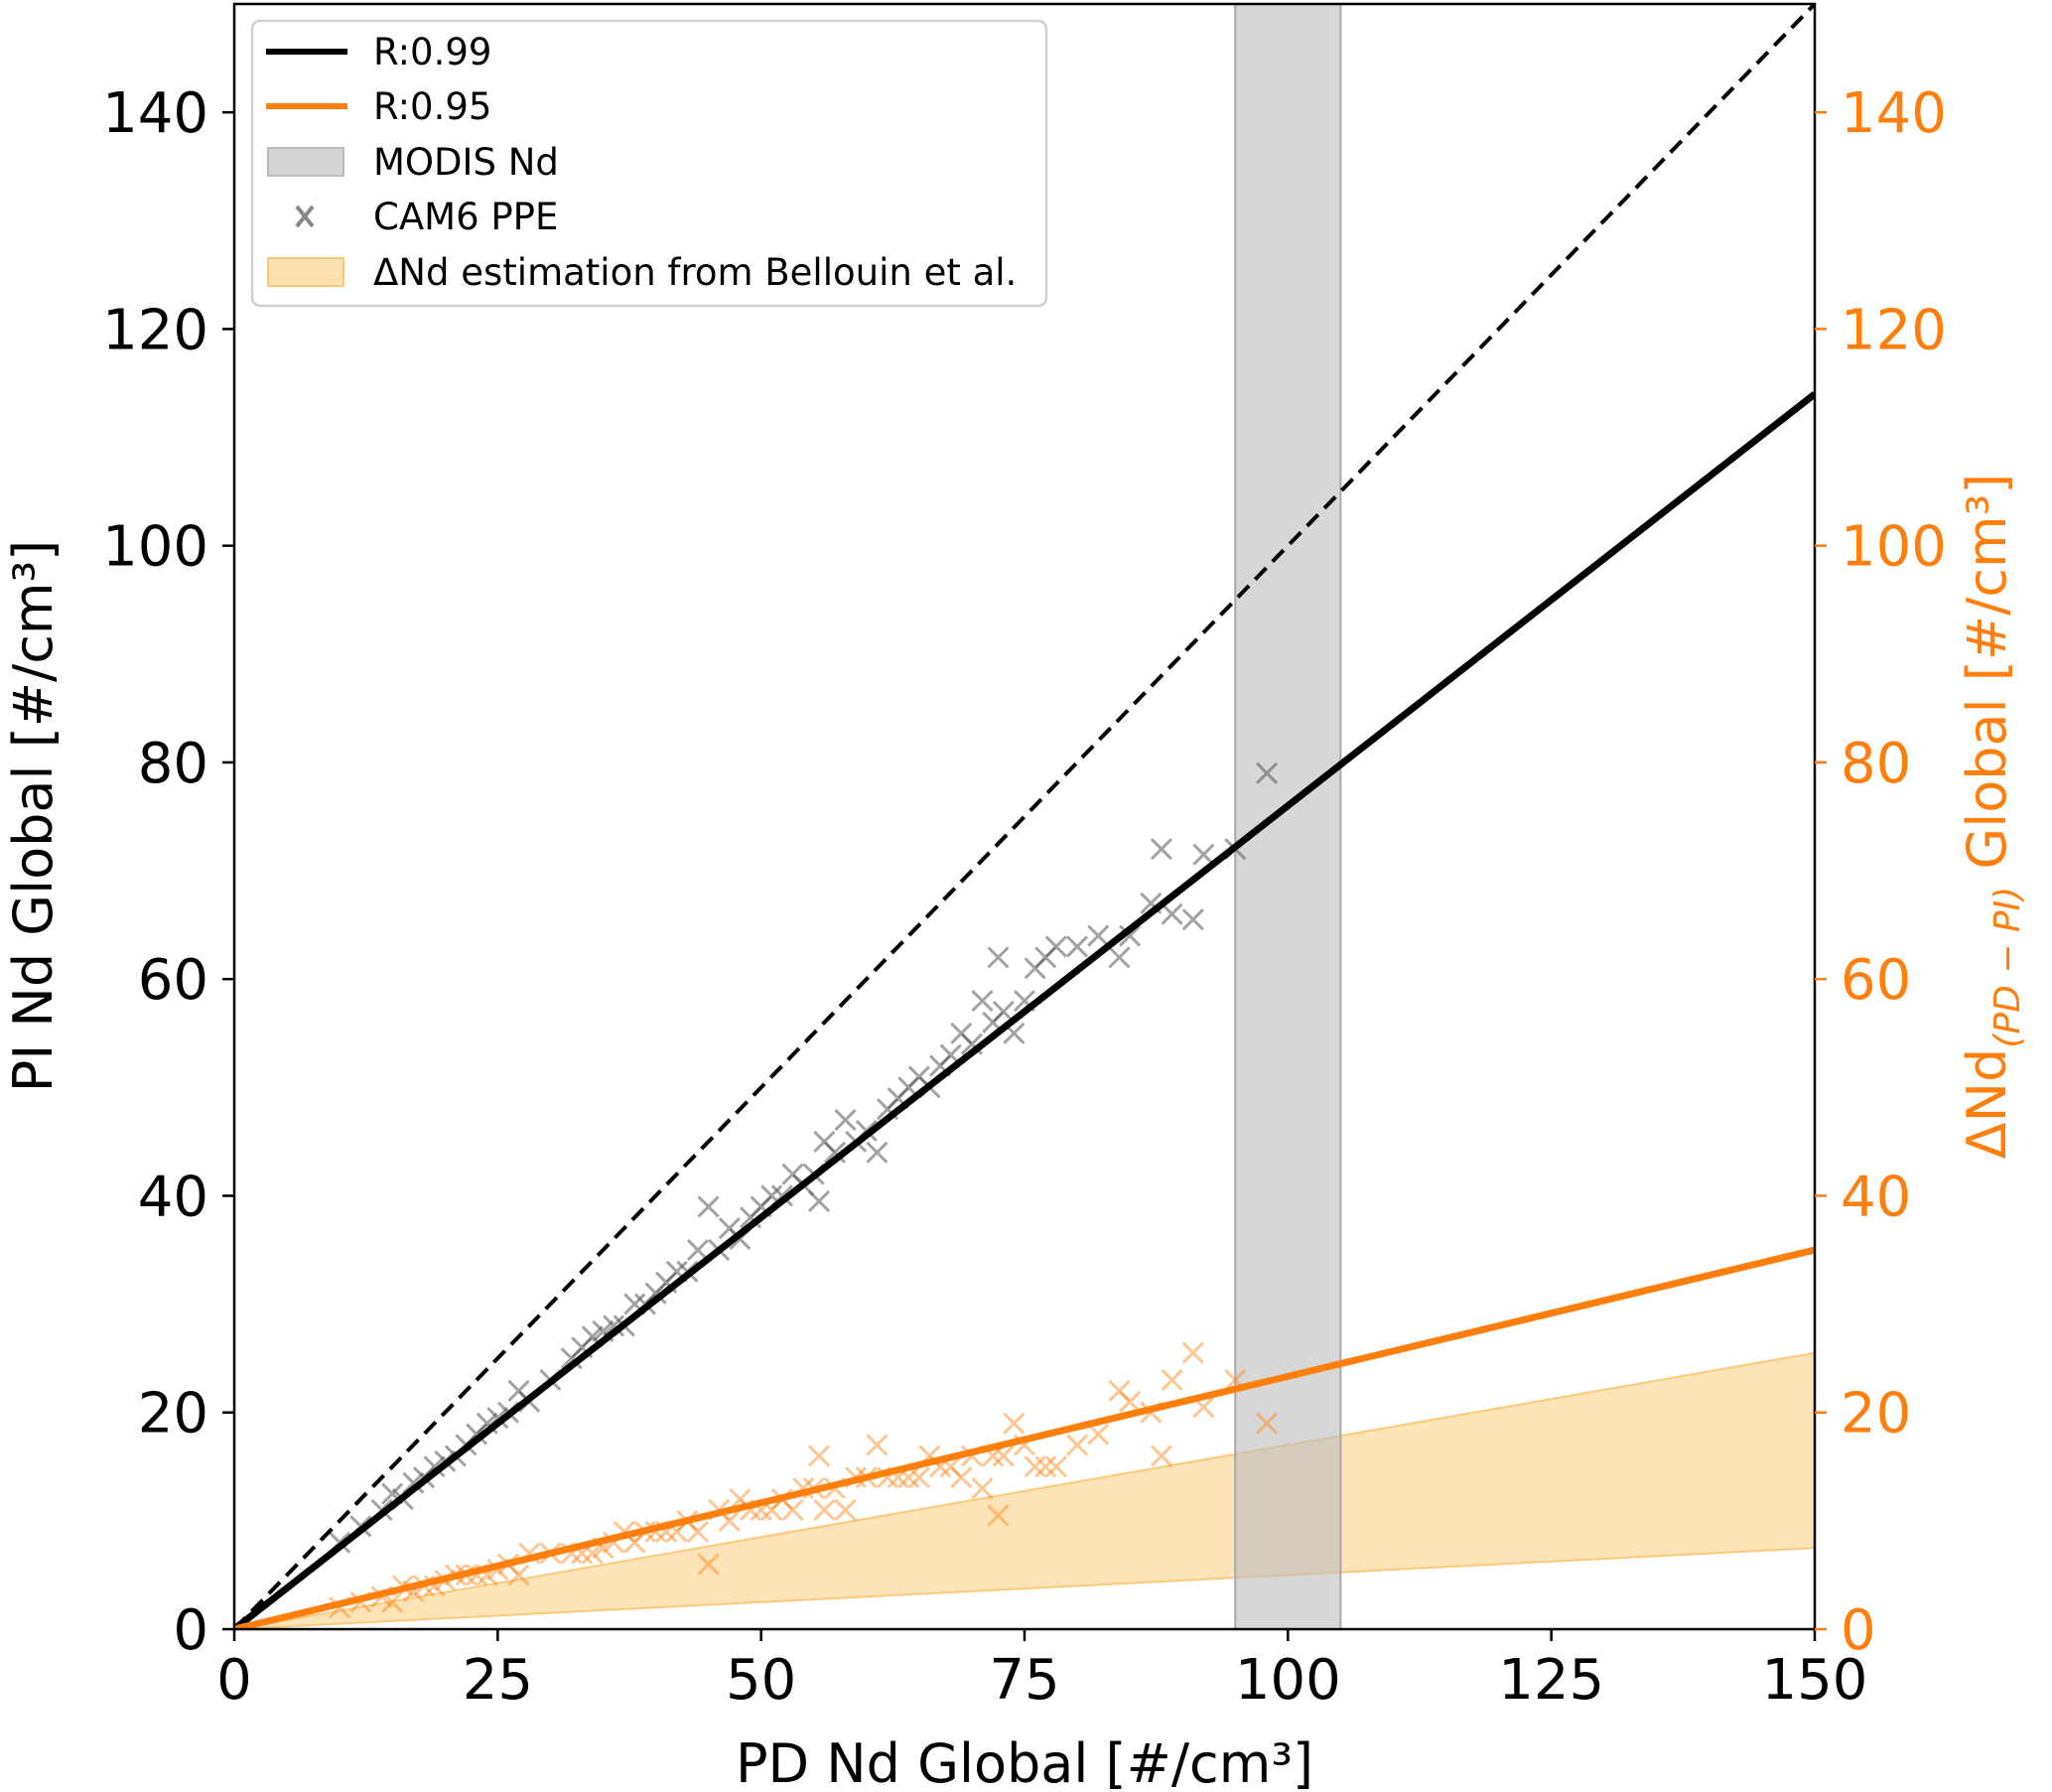  What do you see at coordinates (1551, 1680) in the screenshot?
I see `x-tick-label: 125` at bounding box center [1551, 1680].